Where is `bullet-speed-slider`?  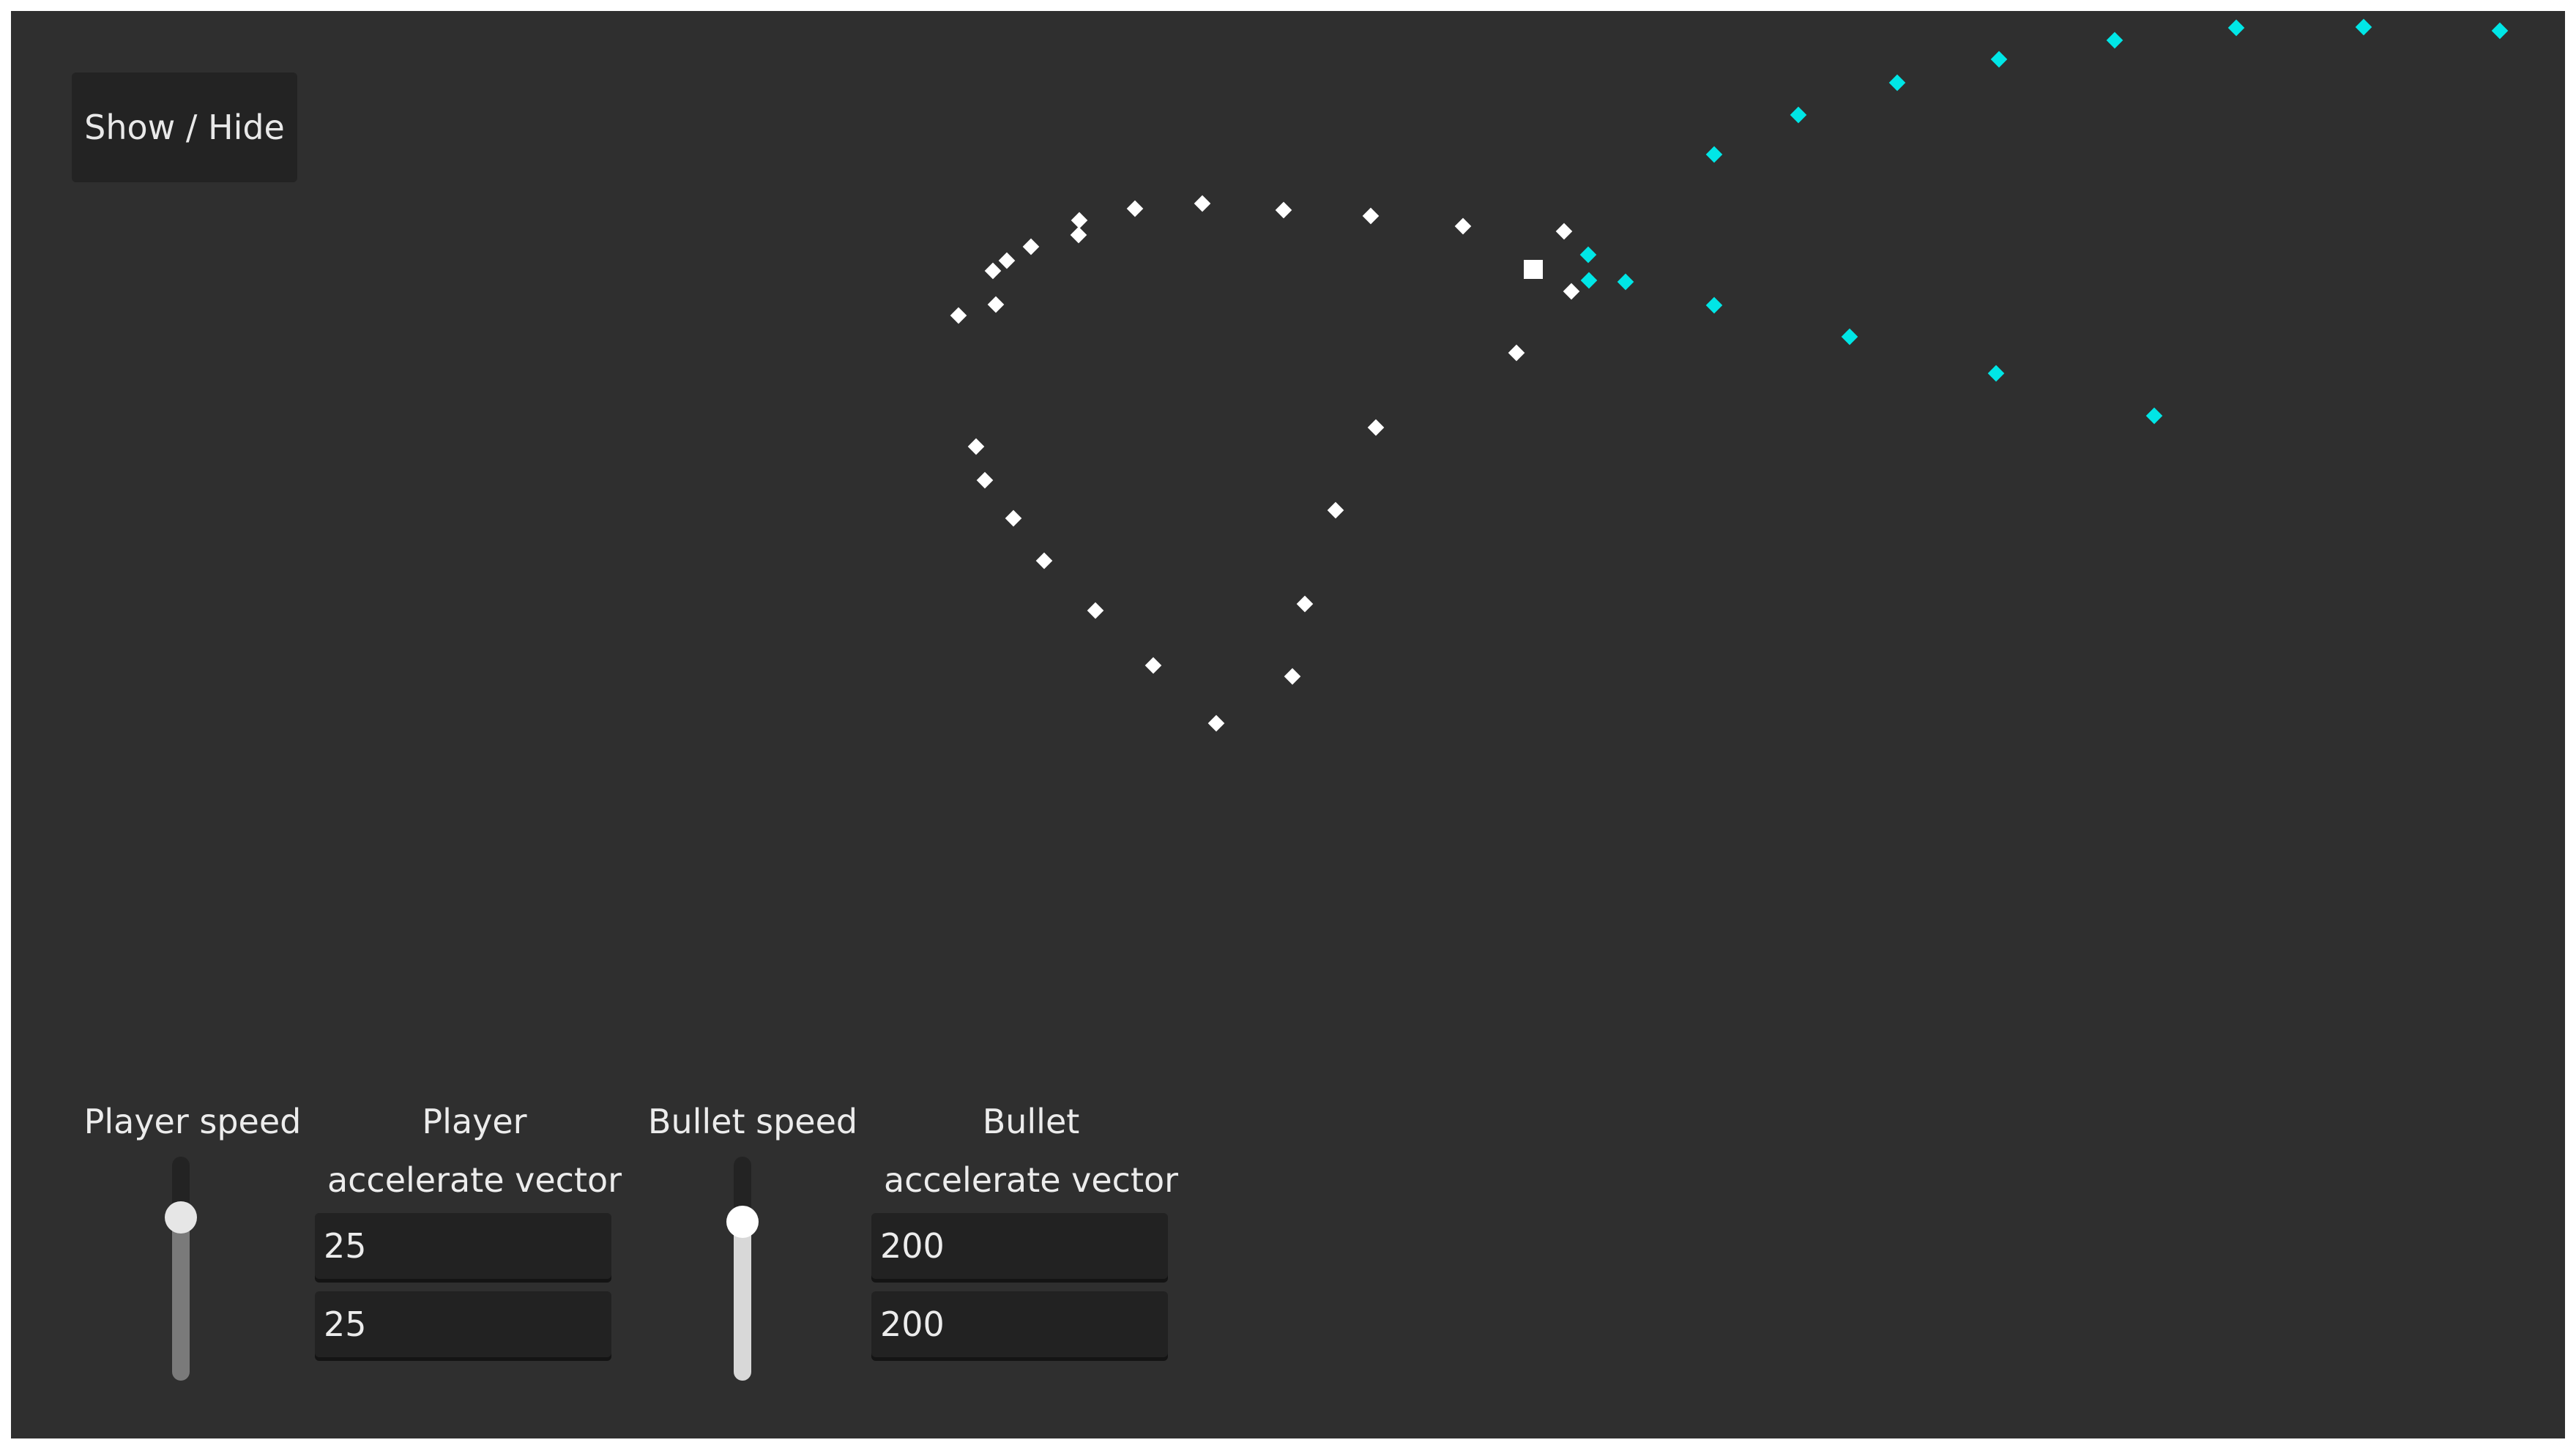 bullet-speed-slider is located at coordinates (742, 1269).